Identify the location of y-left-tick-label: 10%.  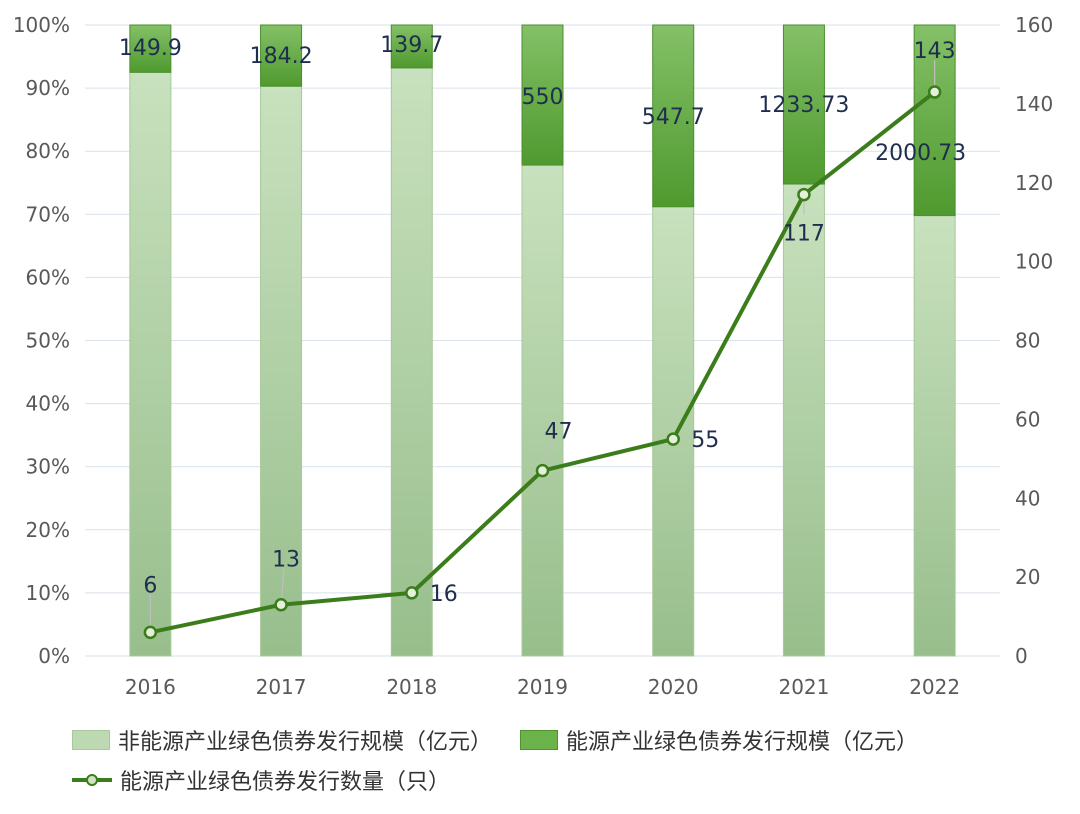
(48, 593).